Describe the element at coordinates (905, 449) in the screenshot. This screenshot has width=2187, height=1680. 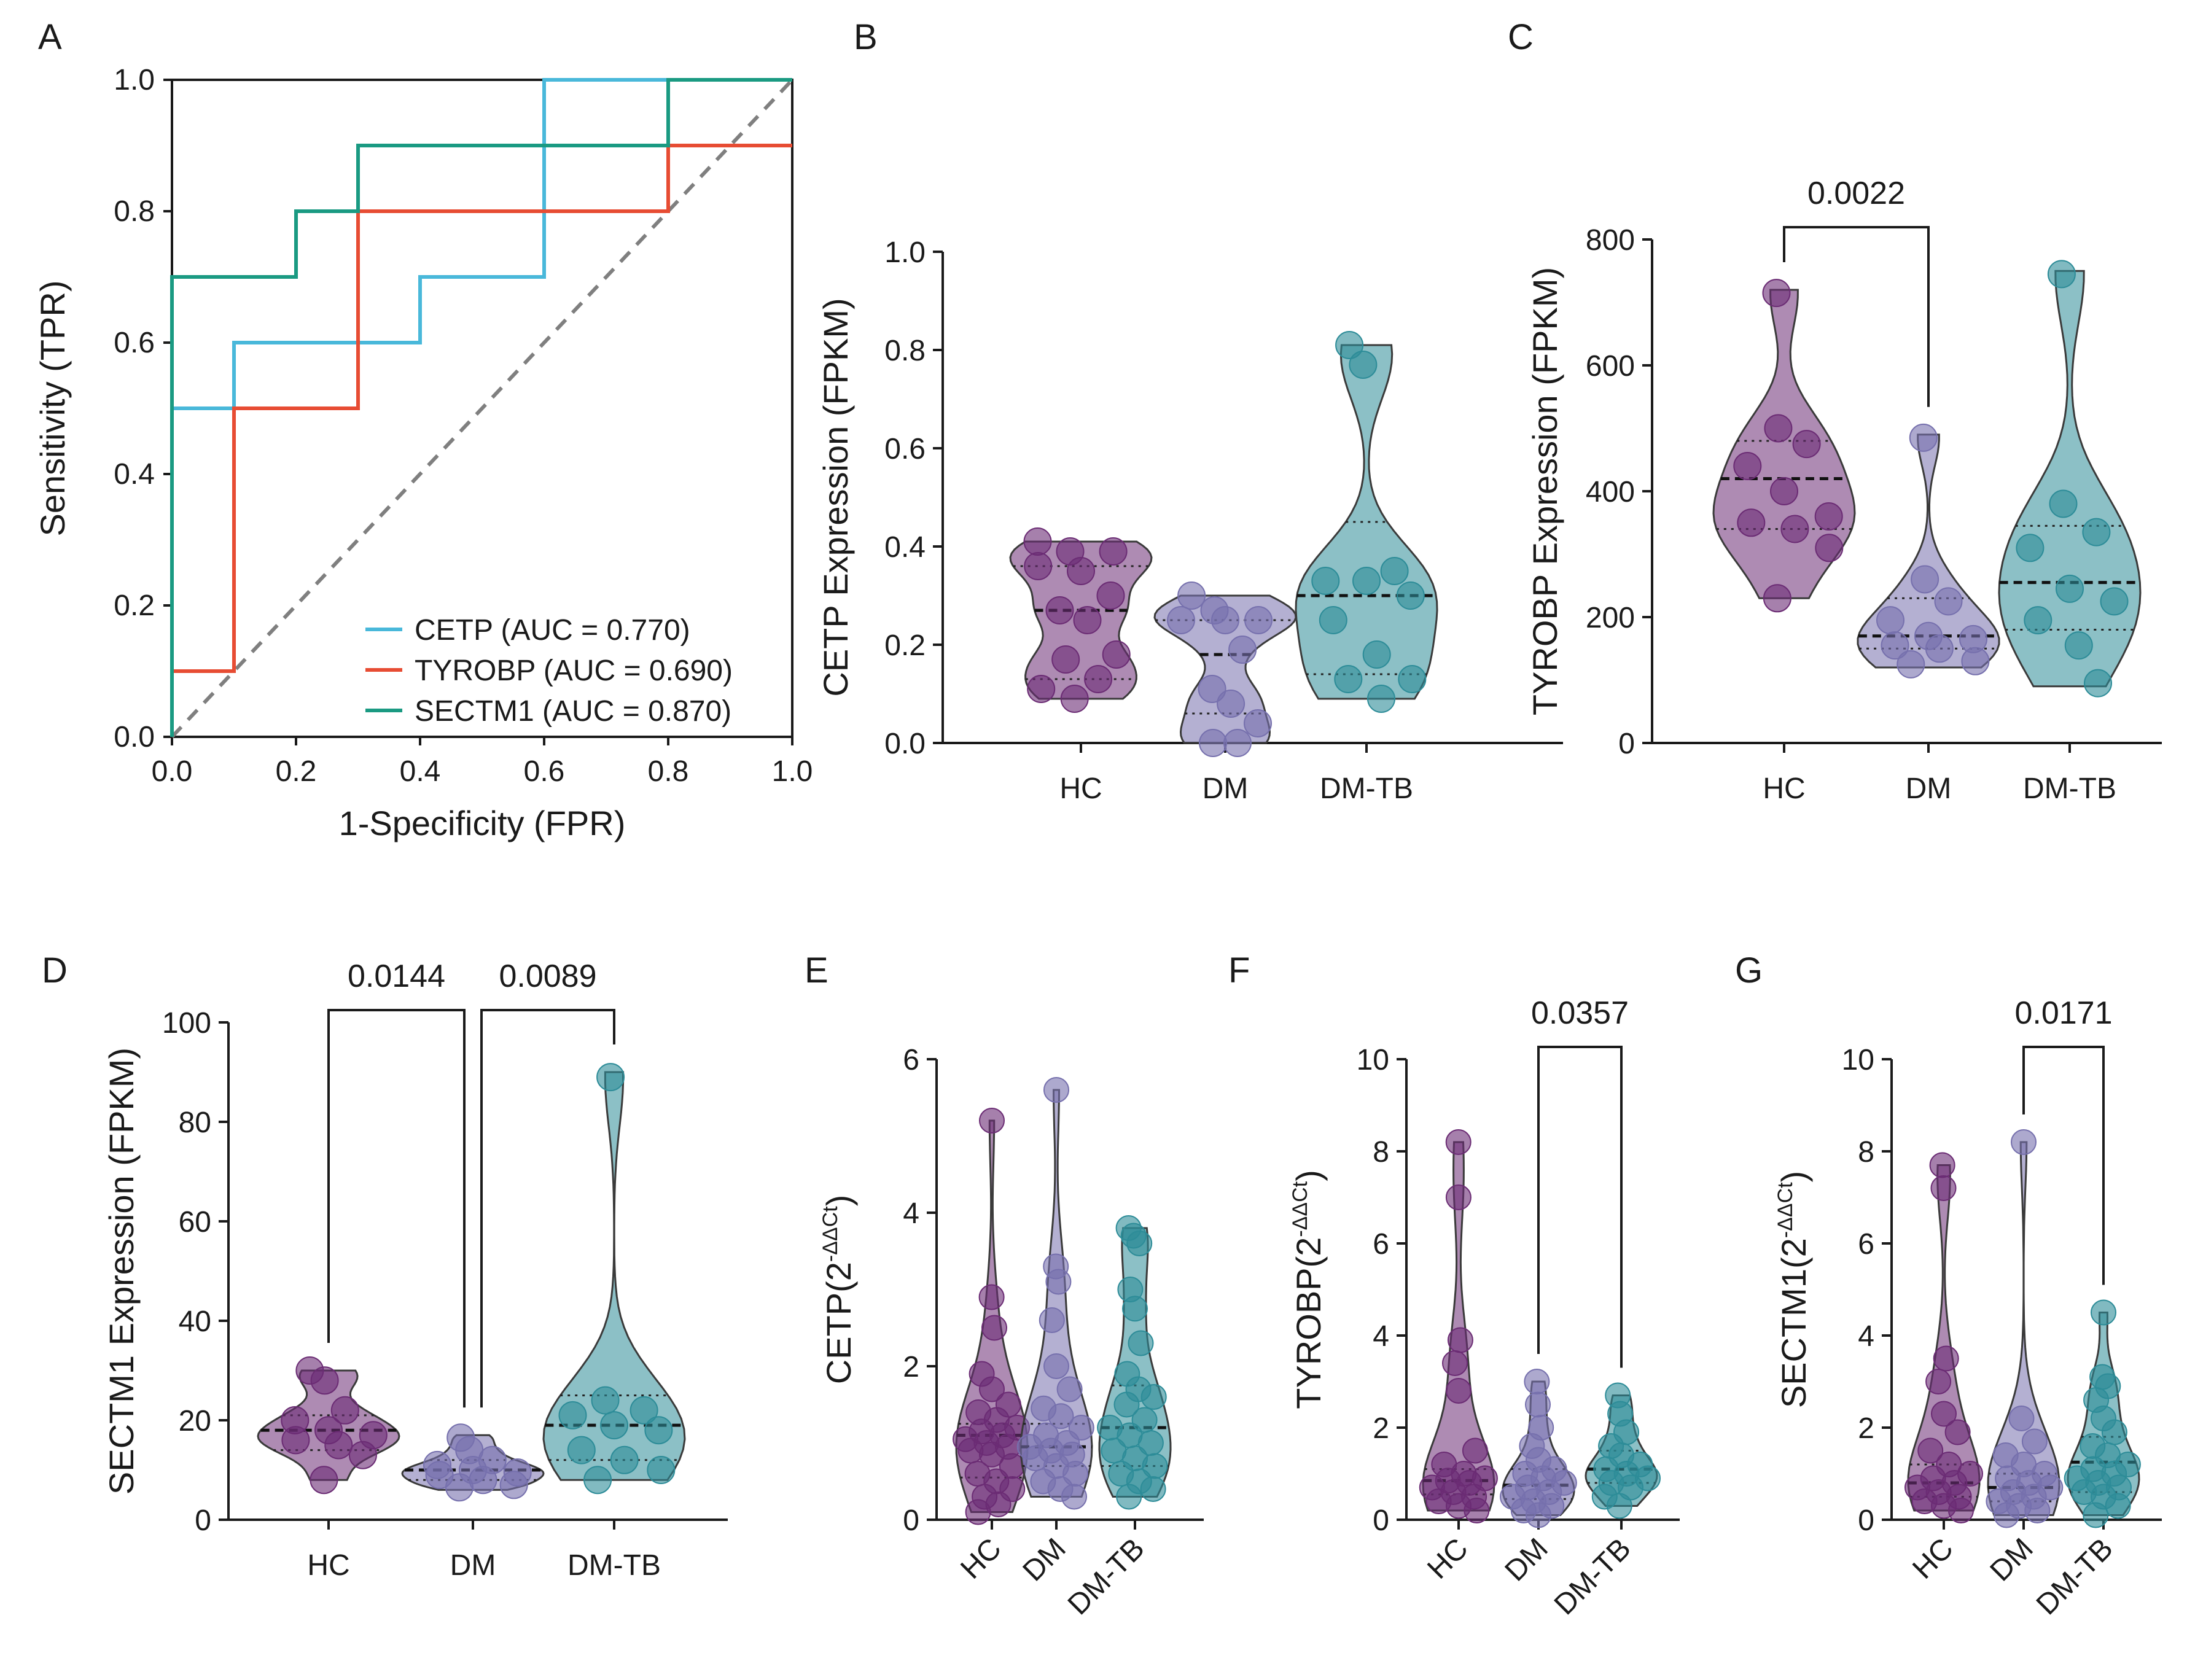
I see `y-tick-label: 0.6` at that location.